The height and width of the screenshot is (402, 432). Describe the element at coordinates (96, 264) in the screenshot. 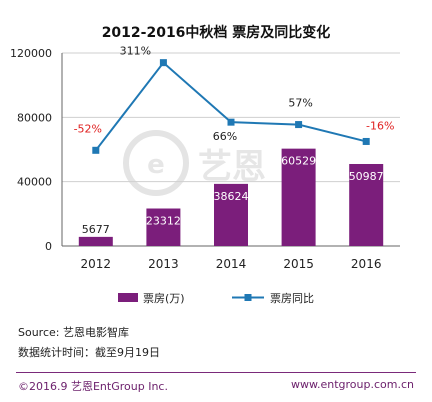

I see `x-tick-label: 2012` at that location.